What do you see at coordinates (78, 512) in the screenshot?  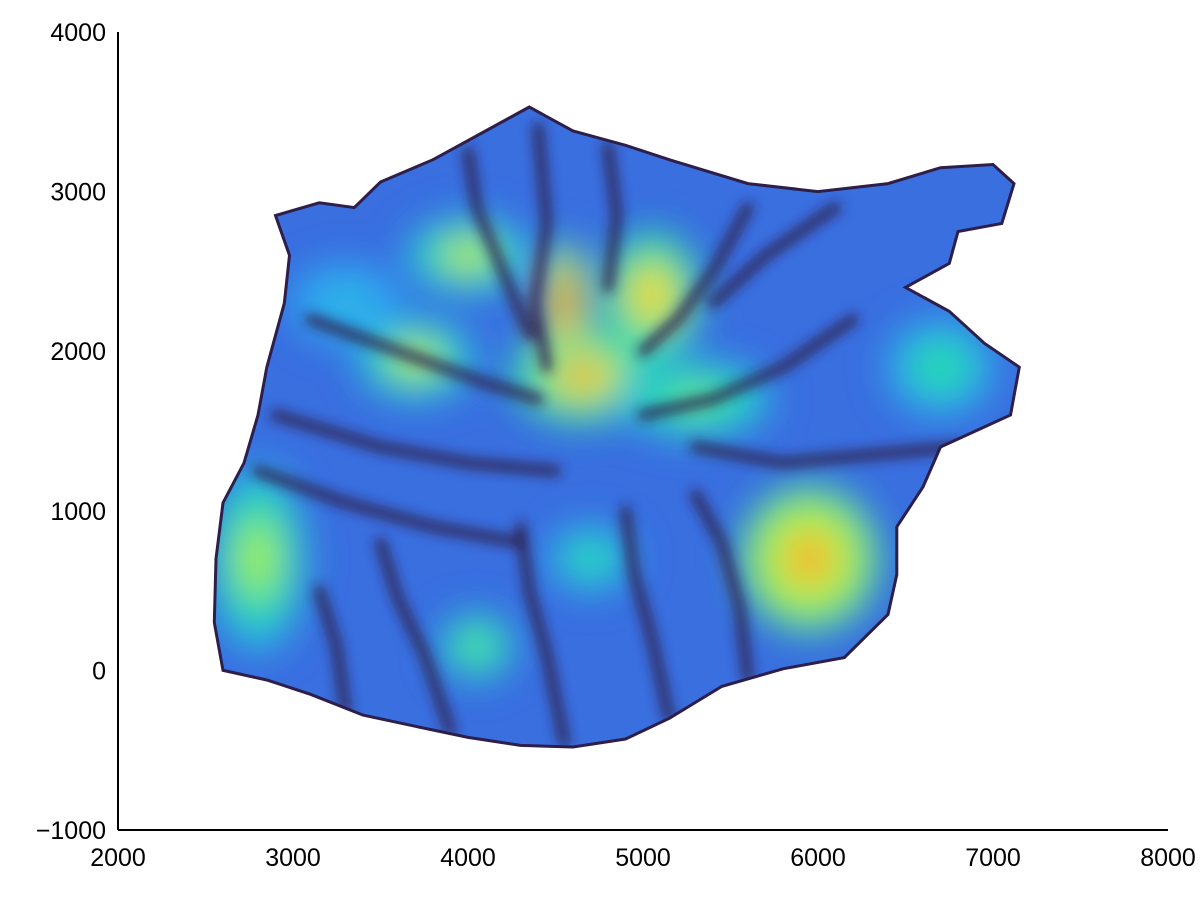 I see `y-tick-label: 1000` at bounding box center [78, 512].